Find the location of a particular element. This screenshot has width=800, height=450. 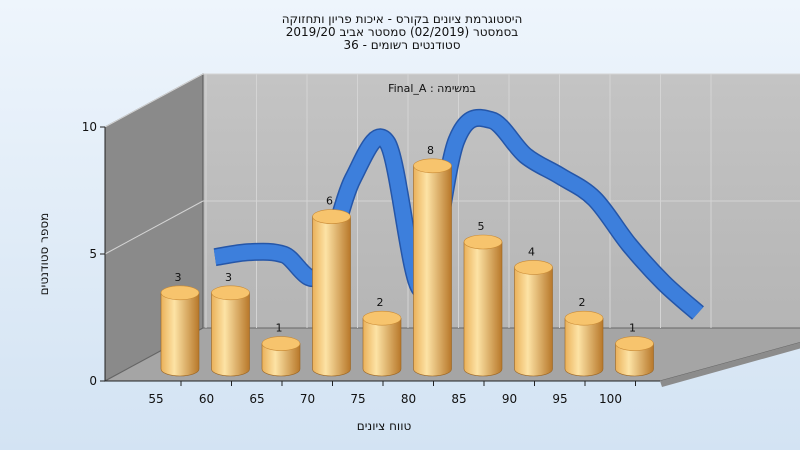

bar-70: 6 is located at coordinates (331, 286).